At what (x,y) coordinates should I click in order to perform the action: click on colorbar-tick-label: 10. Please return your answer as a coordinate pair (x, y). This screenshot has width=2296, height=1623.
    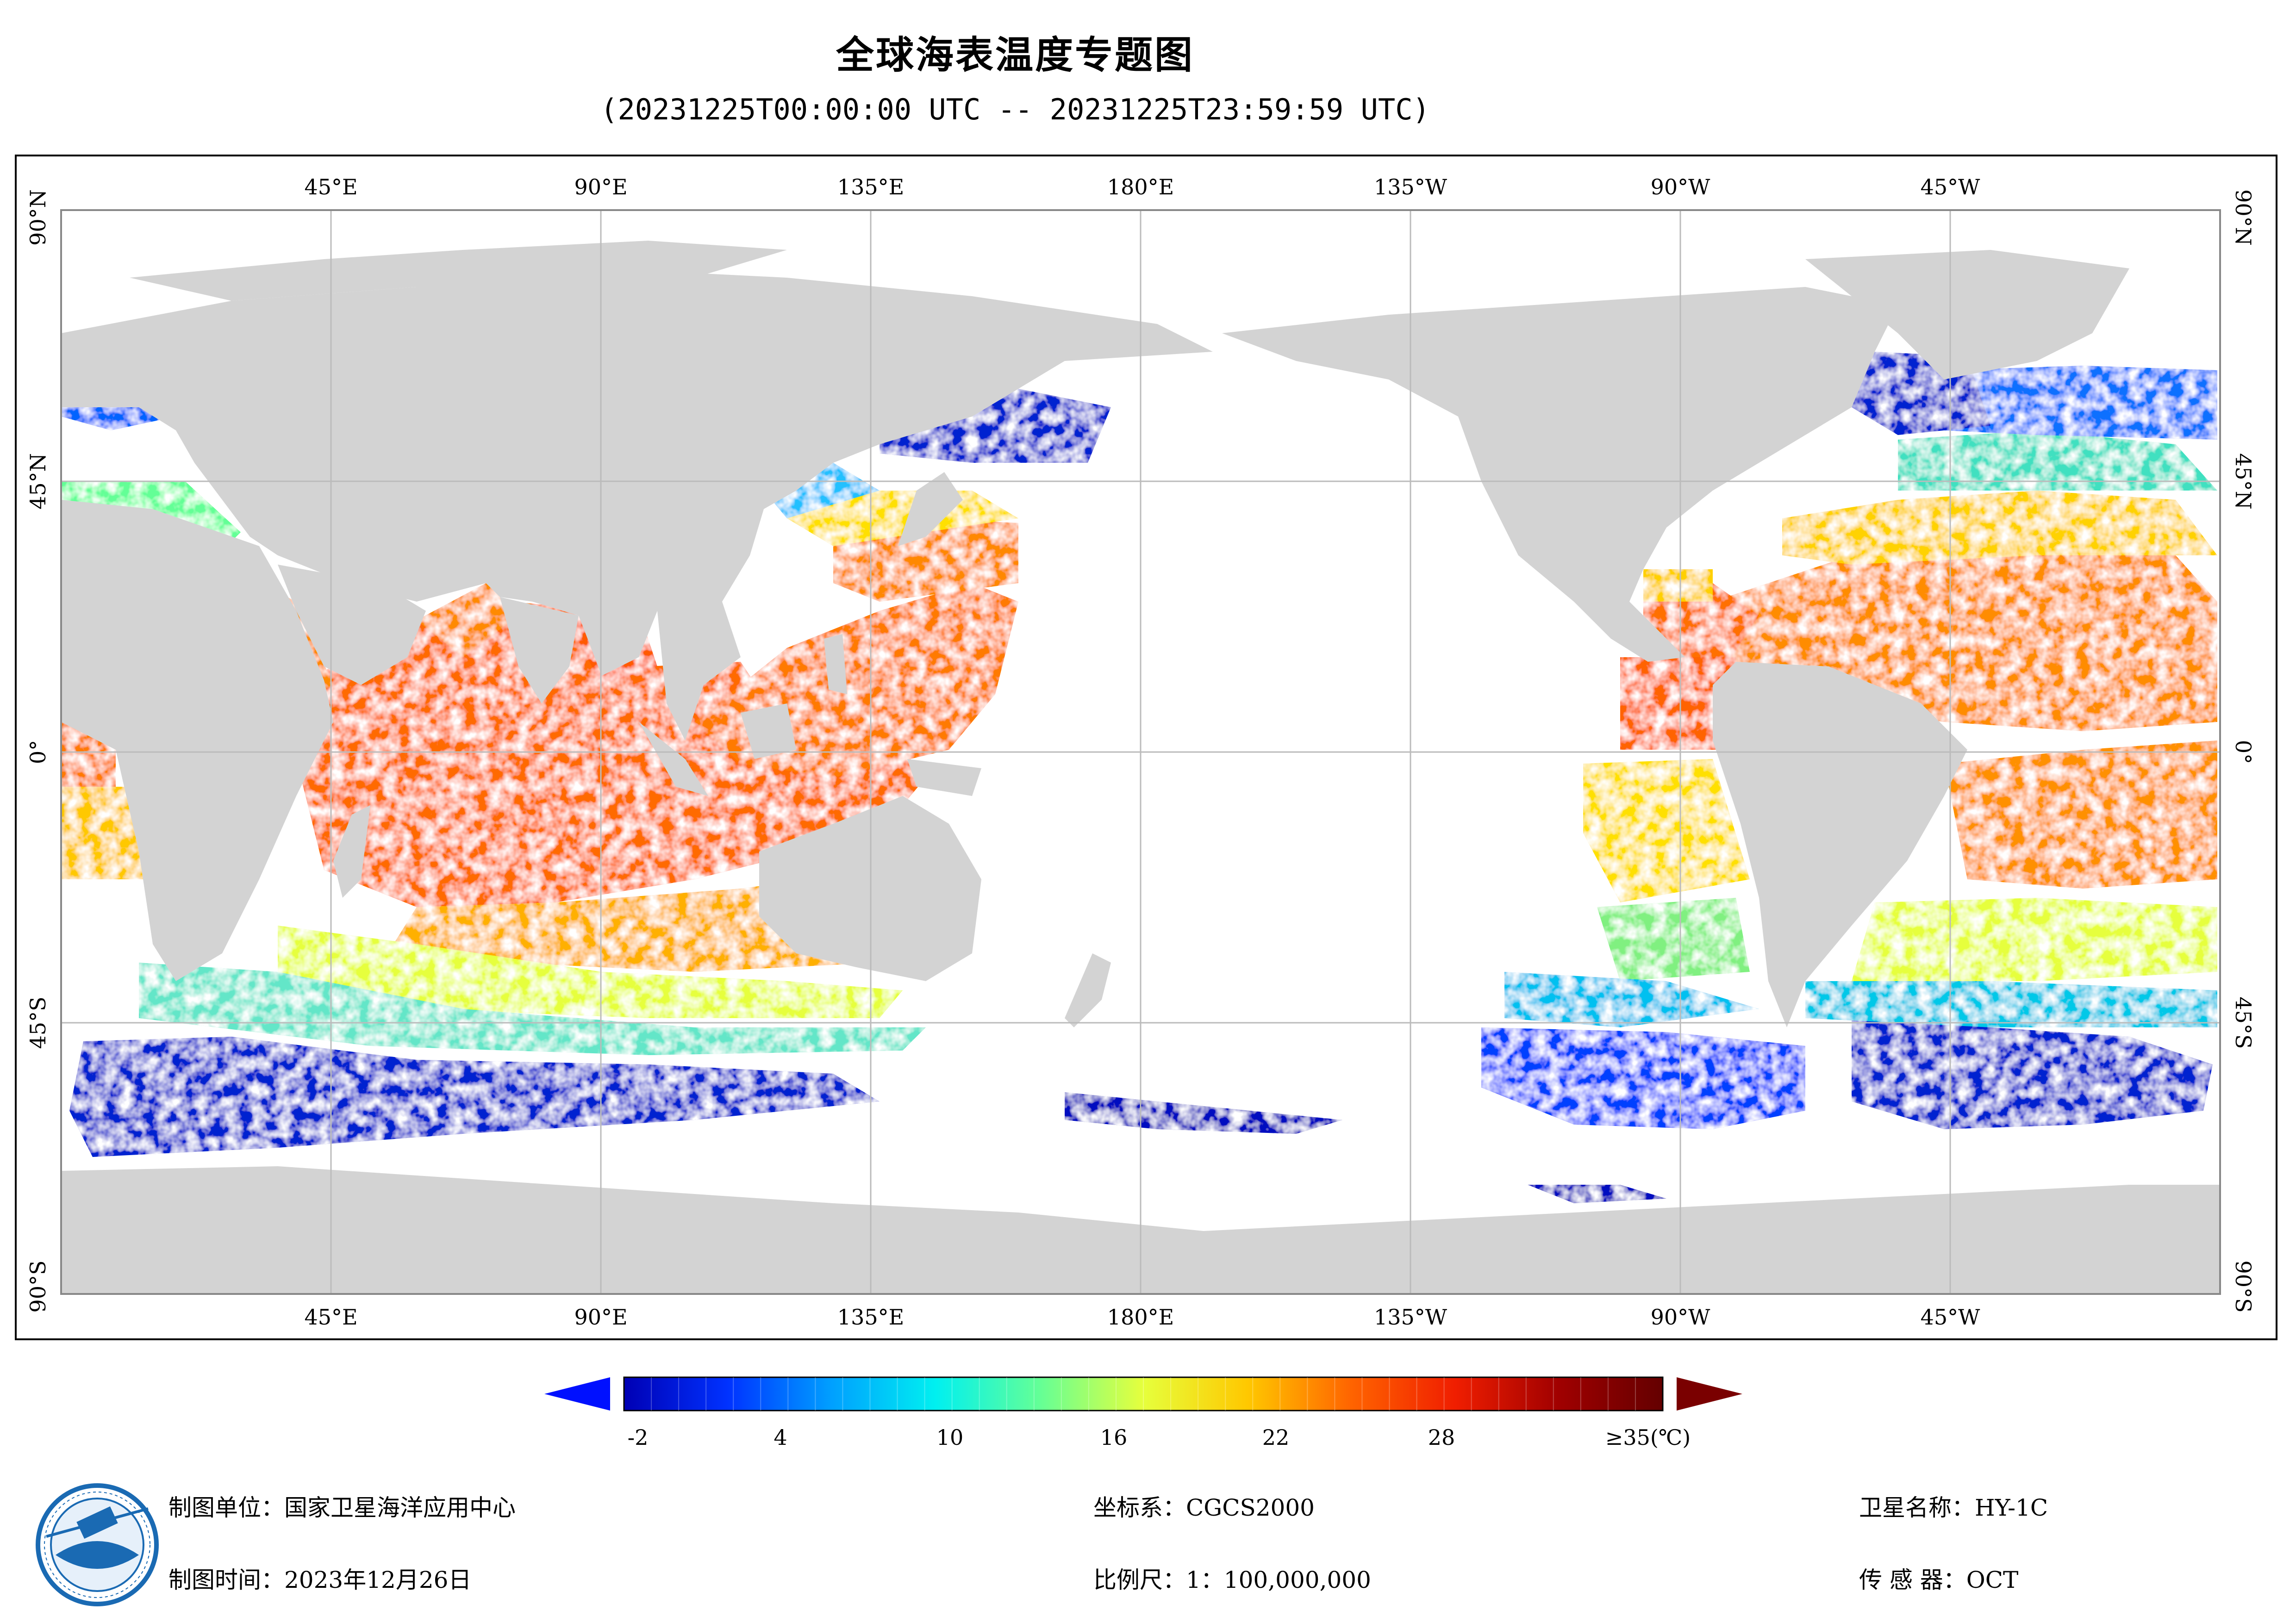
    Looking at the image, I should click on (950, 1437).